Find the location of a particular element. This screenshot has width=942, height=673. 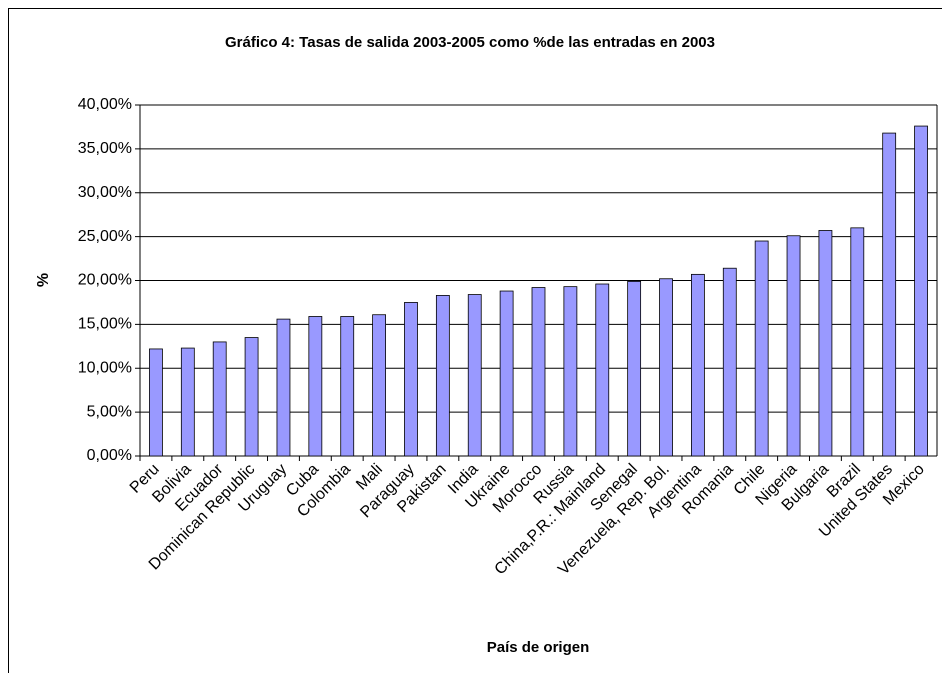

y-tick-label: 30,00% is located at coordinates (105, 192).